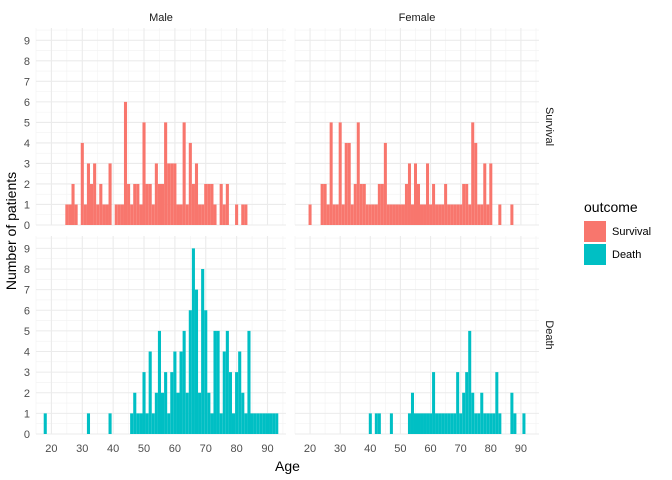 The width and height of the screenshot is (672, 480). What do you see at coordinates (549, 126) in the screenshot?
I see `facet-row-label: Survival` at bounding box center [549, 126].